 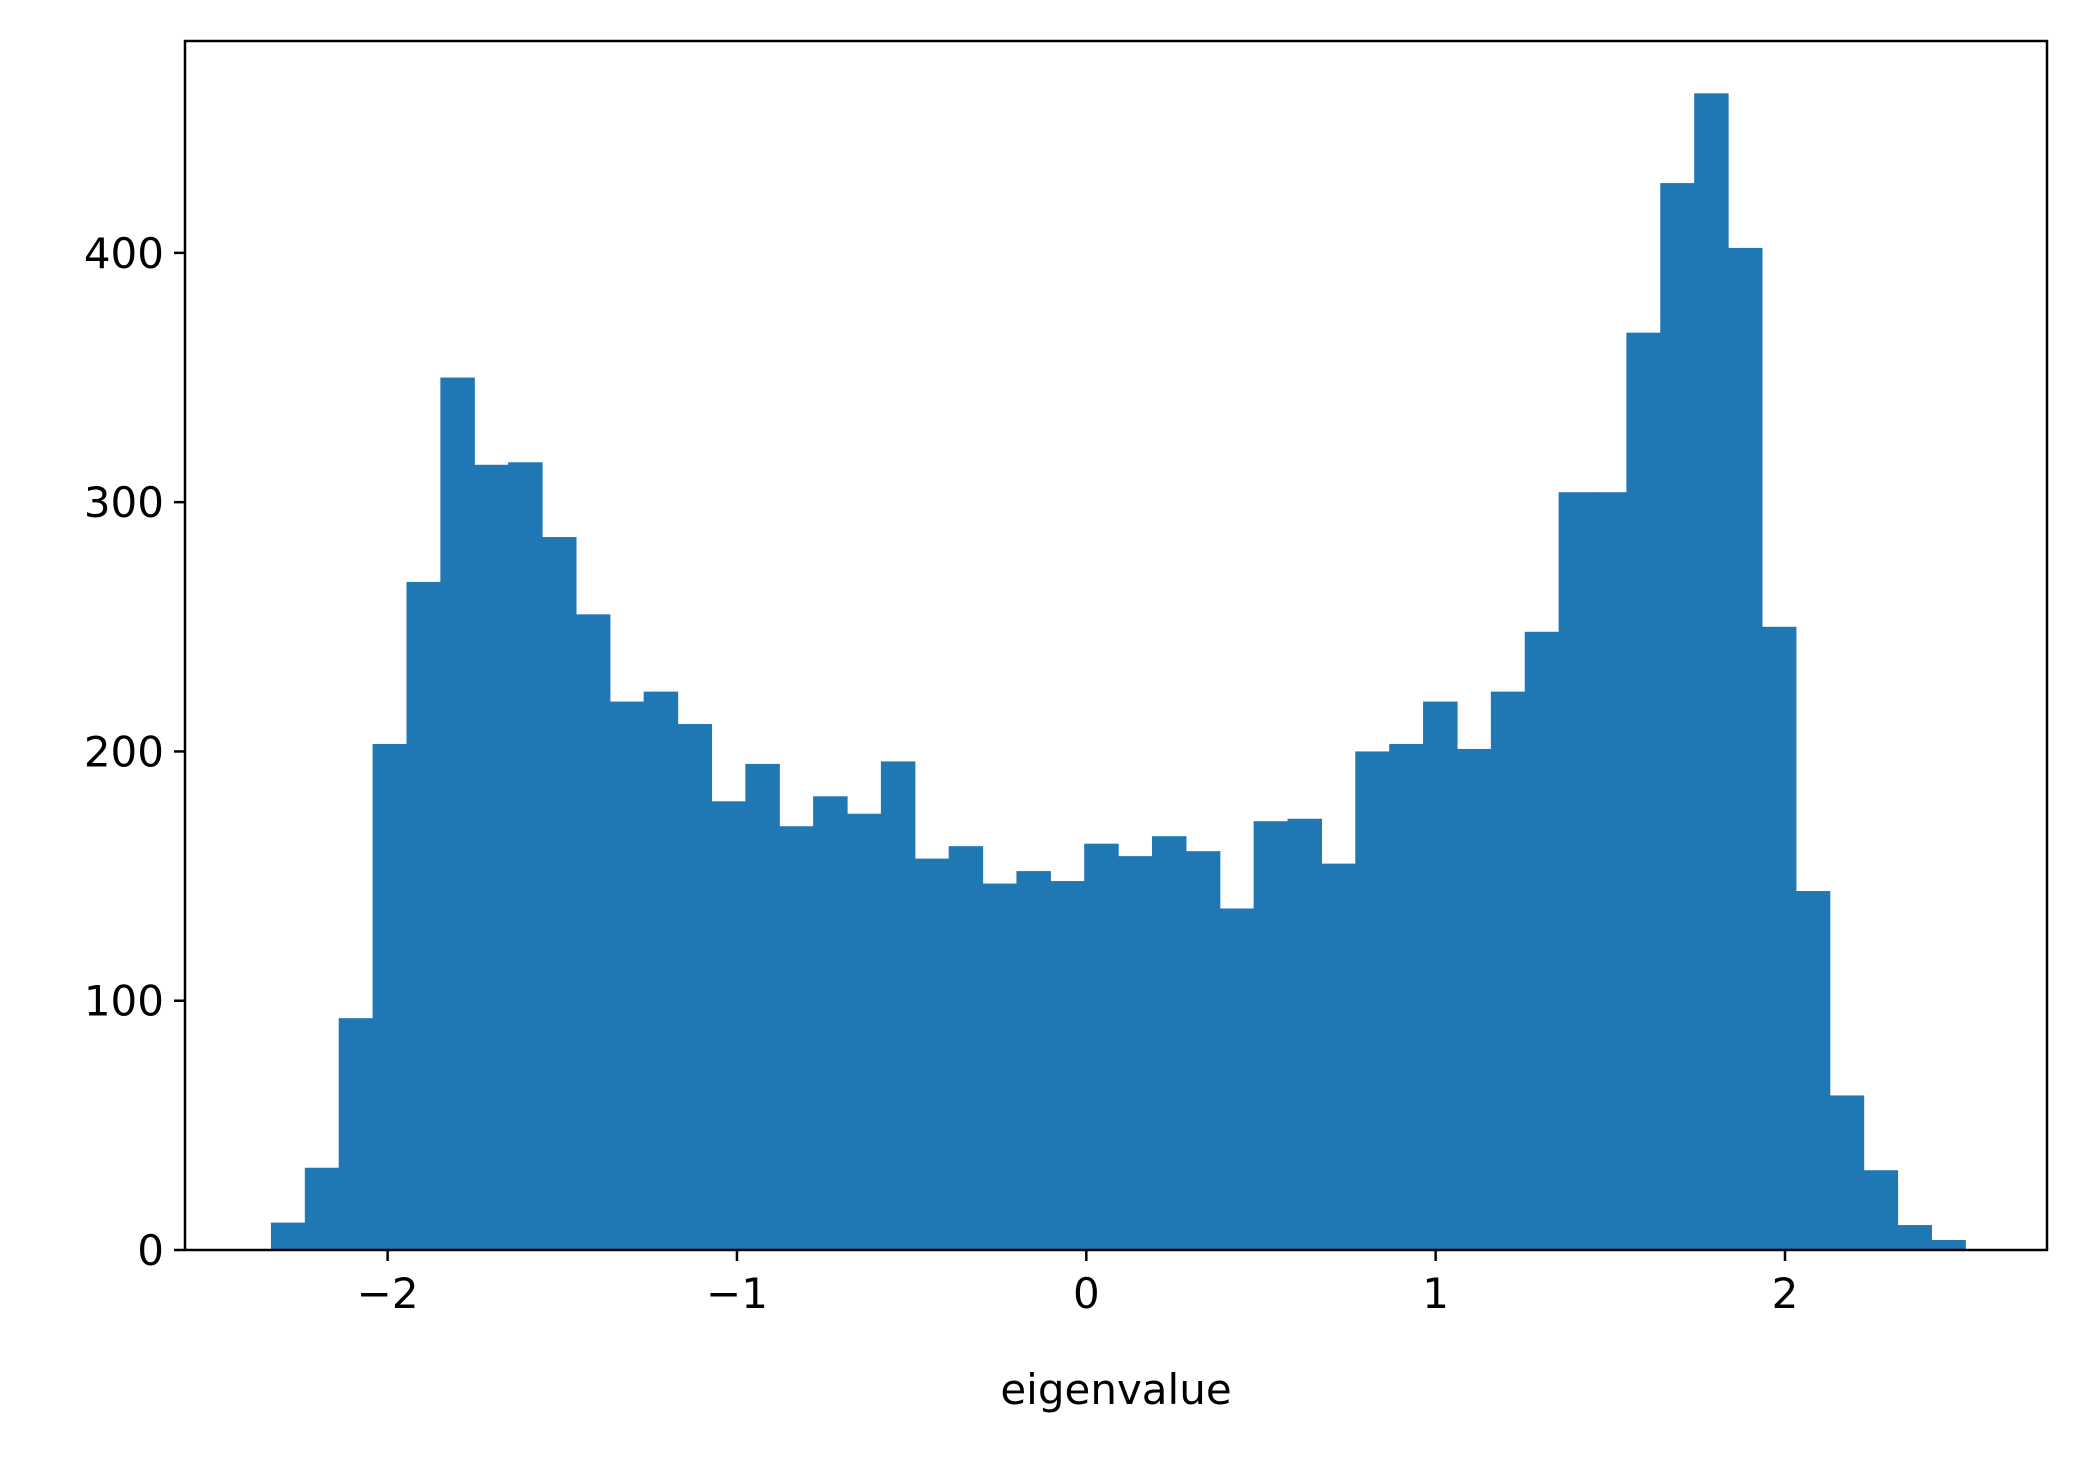 I want to click on y-tick-label: 300, so click(x=124, y=502).